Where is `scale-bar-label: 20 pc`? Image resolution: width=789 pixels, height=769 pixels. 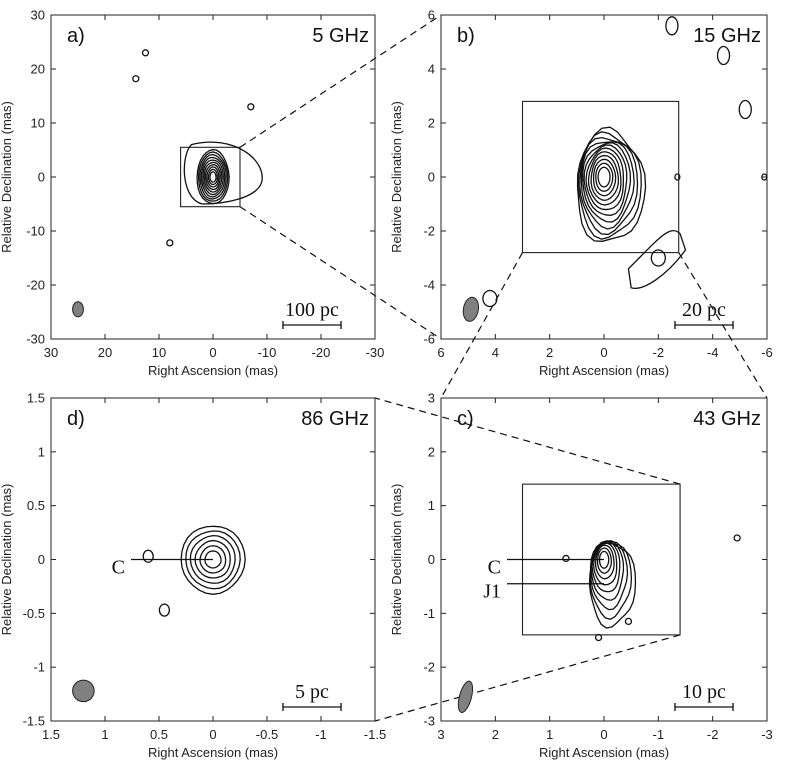 scale-bar-label: 20 pc is located at coordinates (704, 310).